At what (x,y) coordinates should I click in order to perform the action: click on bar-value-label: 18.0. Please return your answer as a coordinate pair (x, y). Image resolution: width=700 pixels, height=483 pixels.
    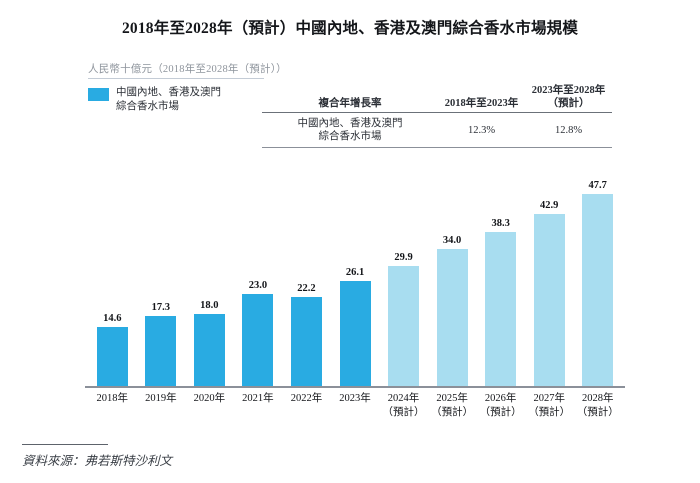
    Looking at the image, I should click on (209, 305).